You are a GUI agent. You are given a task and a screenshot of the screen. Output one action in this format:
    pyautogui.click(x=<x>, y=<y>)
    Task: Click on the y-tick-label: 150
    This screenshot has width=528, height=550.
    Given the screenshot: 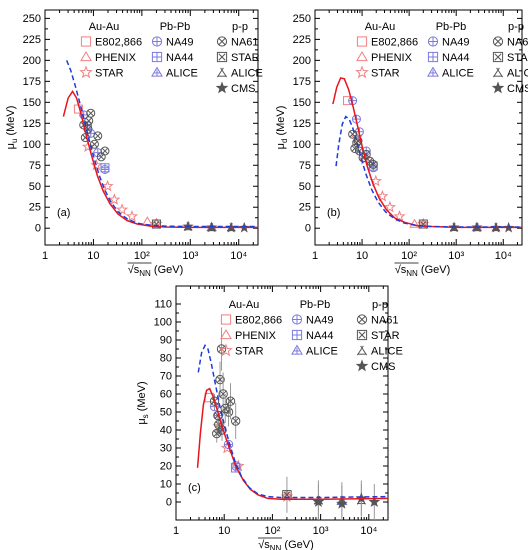 What is the action you would take?
    pyautogui.click(x=32, y=103)
    